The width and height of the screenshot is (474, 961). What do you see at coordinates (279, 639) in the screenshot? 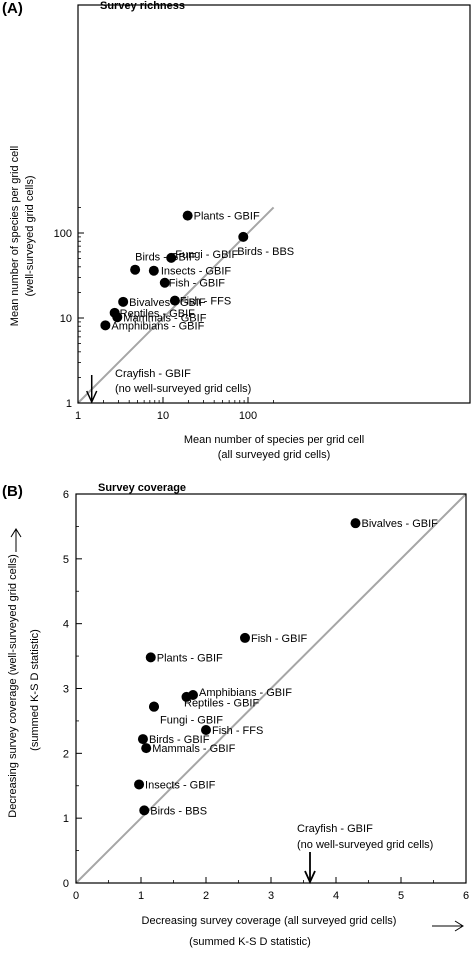
I see `panel-b-point-label: Fish - GBIF` at bounding box center [279, 639].